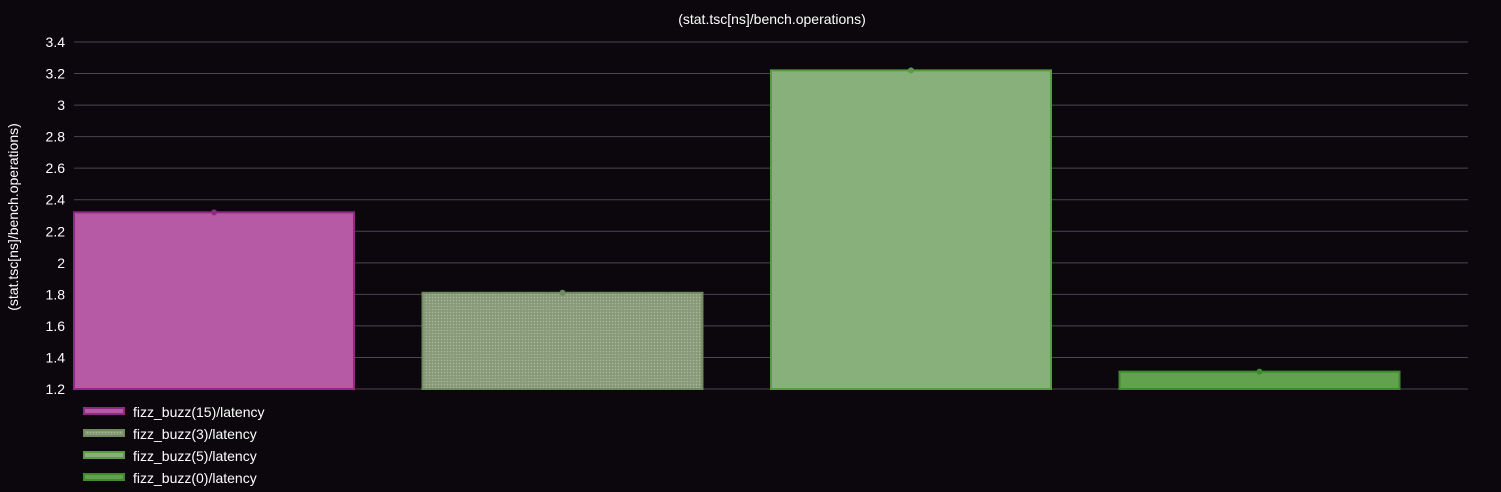  What do you see at coordinates (56, 326) in the screenshot?
I see `y-tick-label: 1.6` at bounding box center [56, 326].